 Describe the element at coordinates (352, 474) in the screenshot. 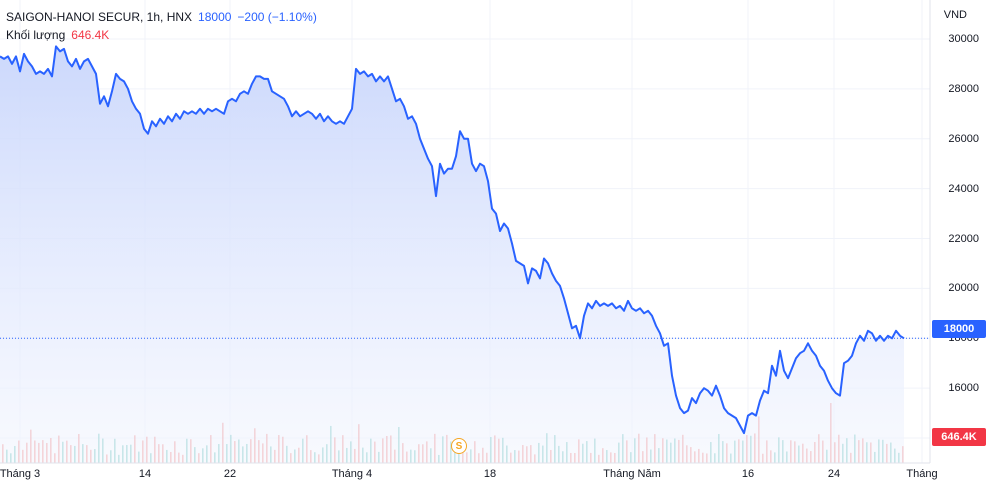

I see `time-tick-label: Tháng 4` at that location.